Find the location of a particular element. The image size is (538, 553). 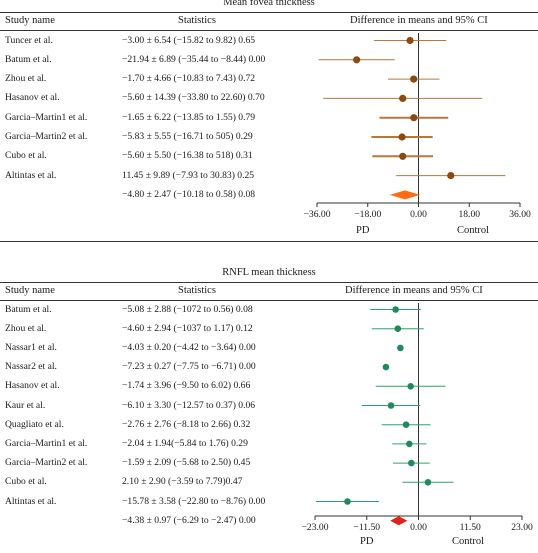

study-stats: −7.23 ± 0.27 (−7.75 to −6.71) 0.00 is located at coordinates (189, 367).